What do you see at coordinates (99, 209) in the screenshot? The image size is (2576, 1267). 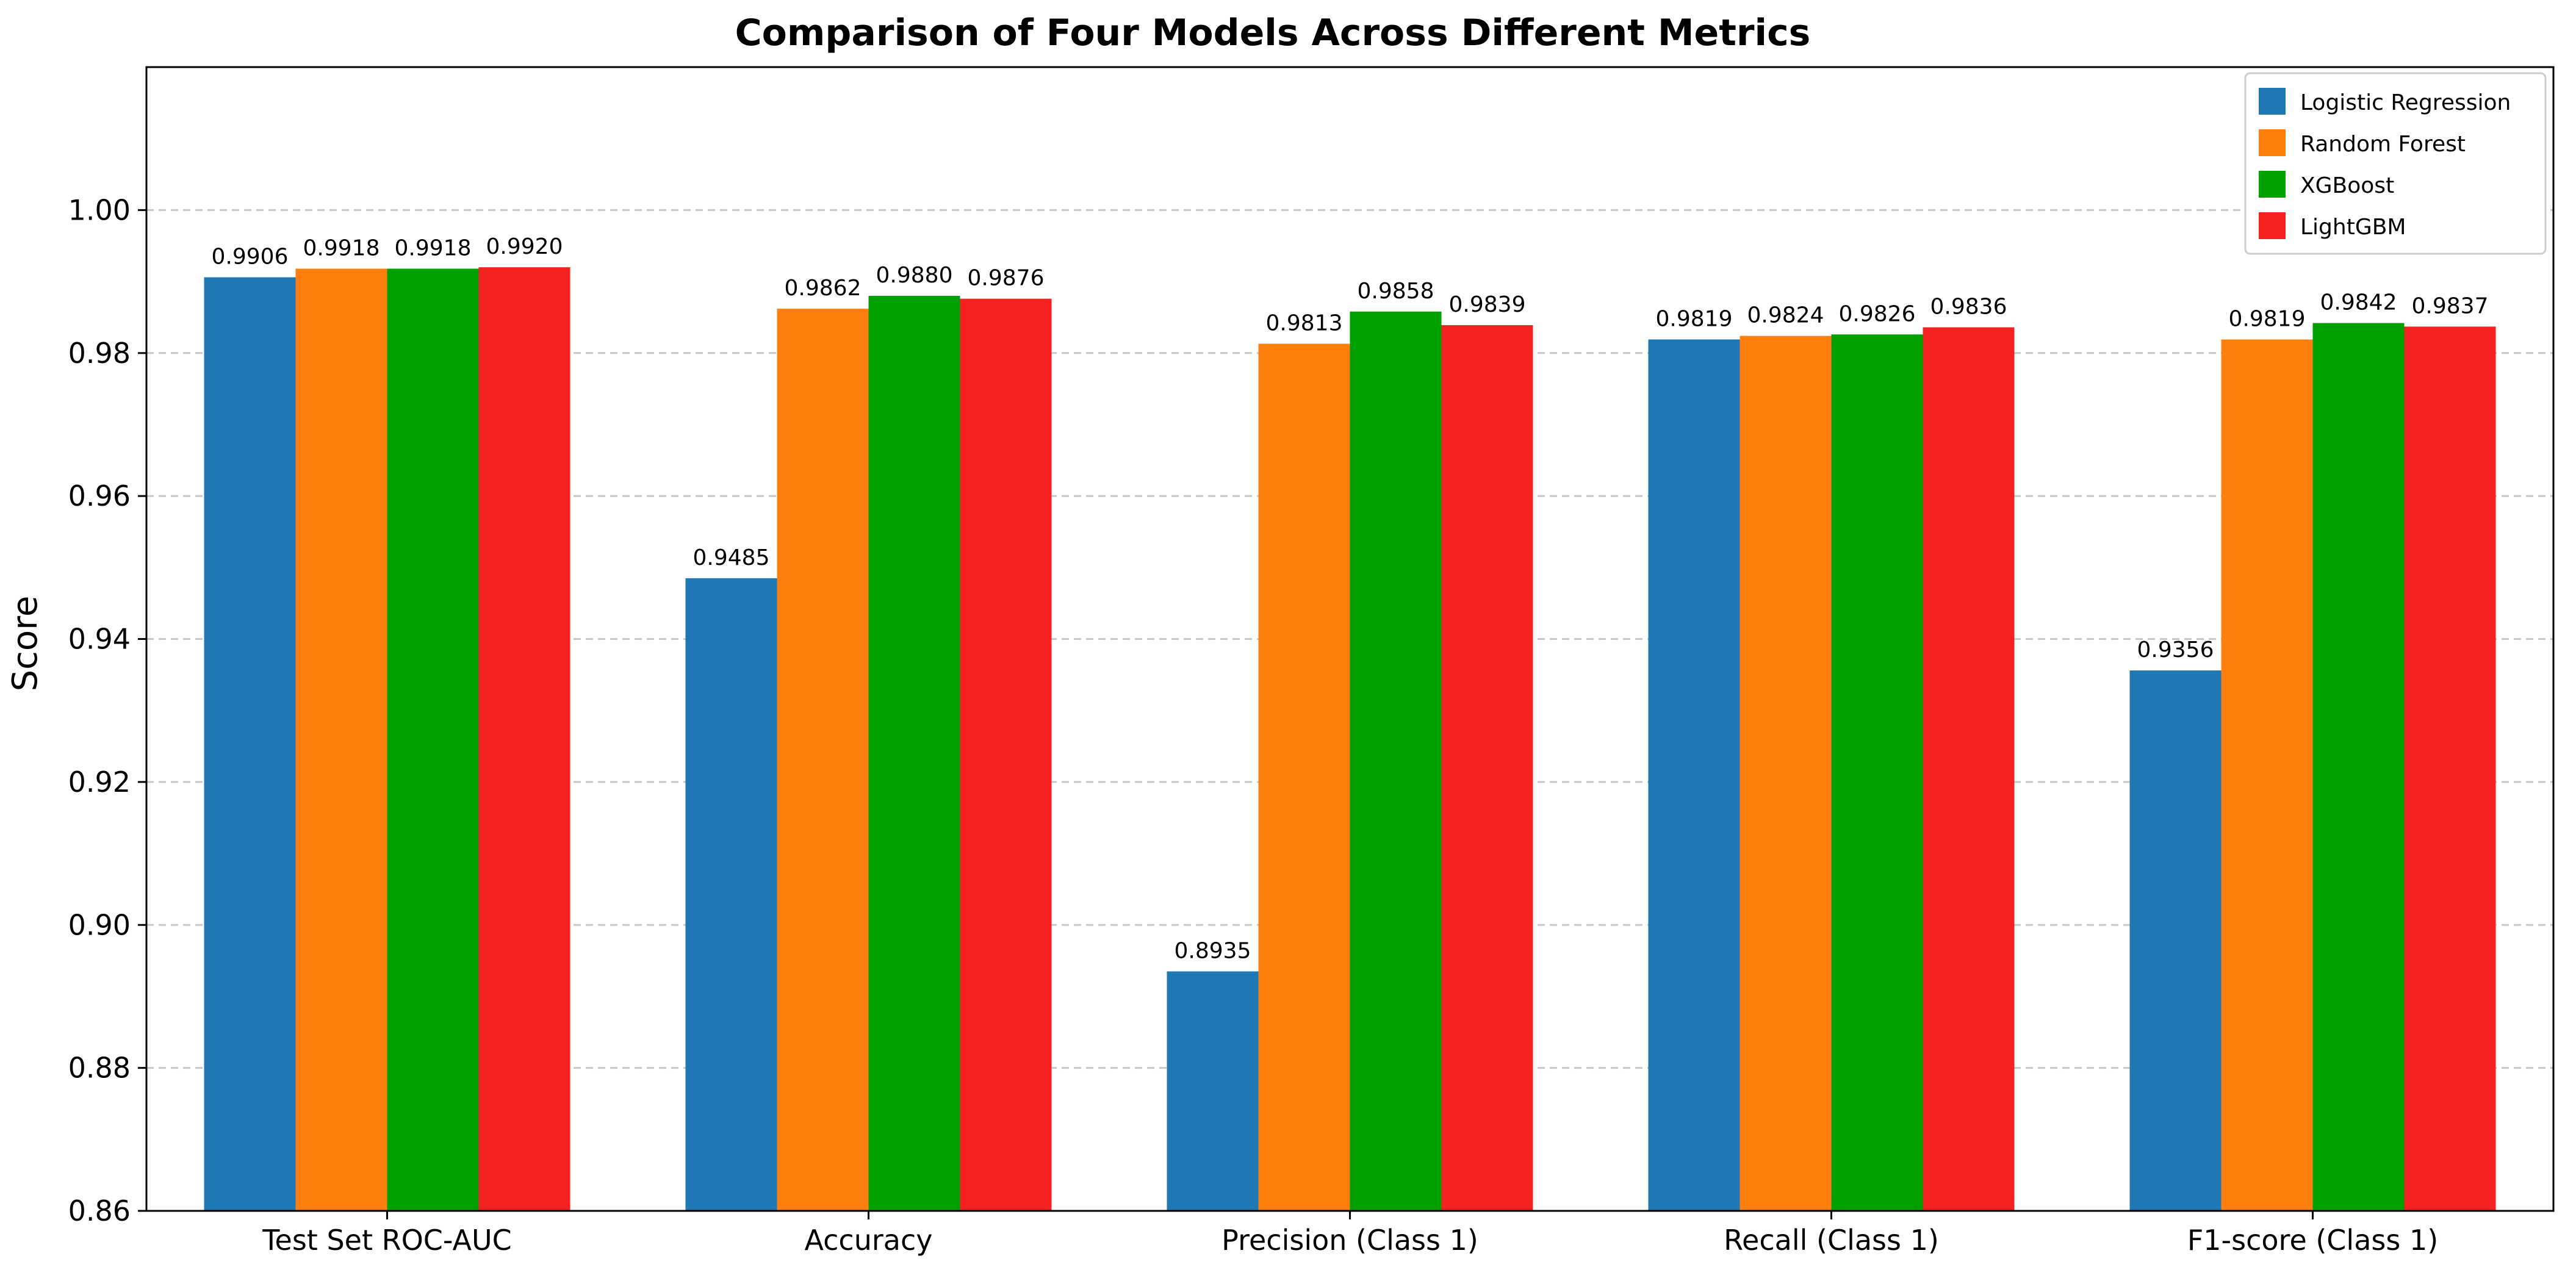 I see `y-tick-label: 1.00` at bounding box center [99, 209].